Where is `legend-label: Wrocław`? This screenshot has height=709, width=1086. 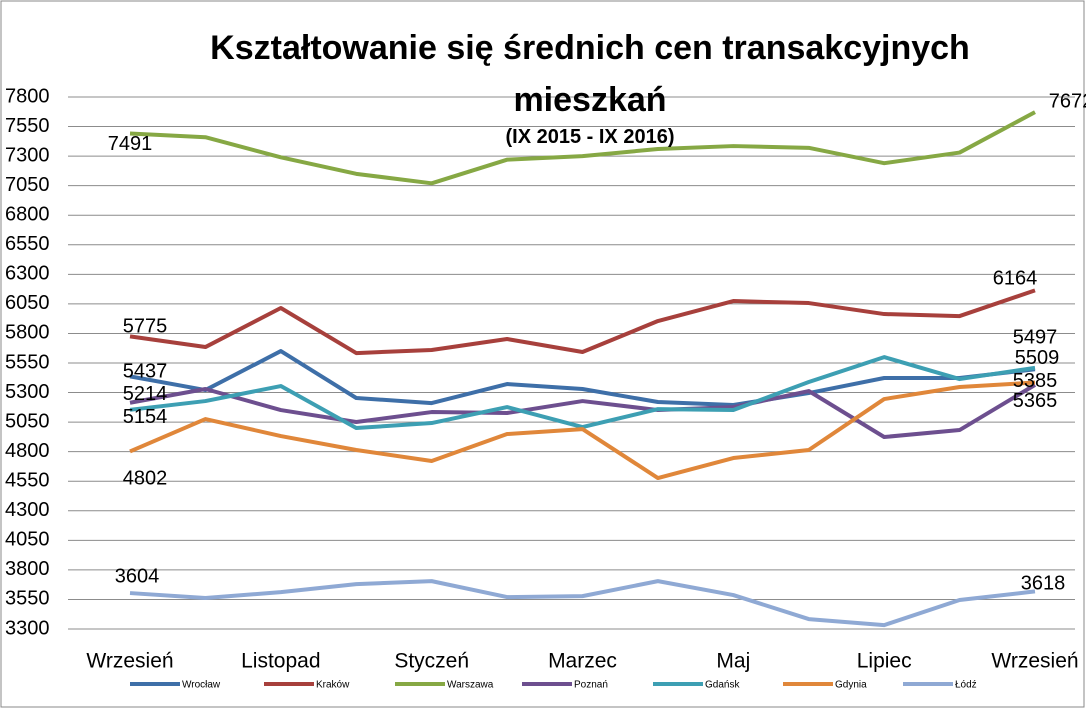
legend-label: Wrocław is located at coordinates (201, 685).